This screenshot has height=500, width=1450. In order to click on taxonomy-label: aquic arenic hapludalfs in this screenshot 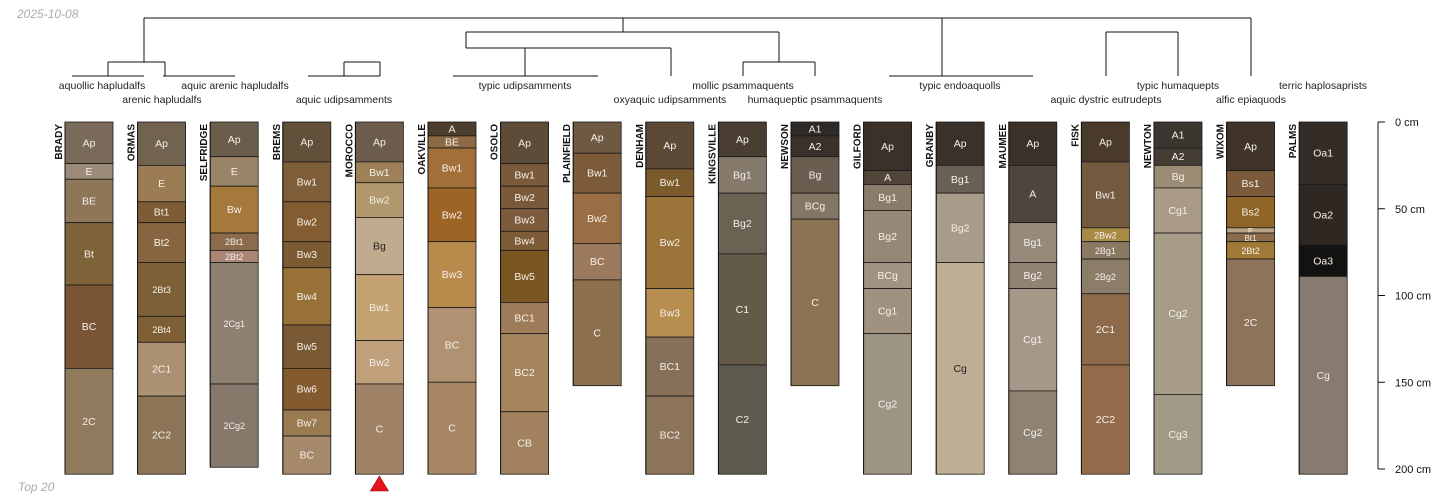, I will do `click(234, 86)`.